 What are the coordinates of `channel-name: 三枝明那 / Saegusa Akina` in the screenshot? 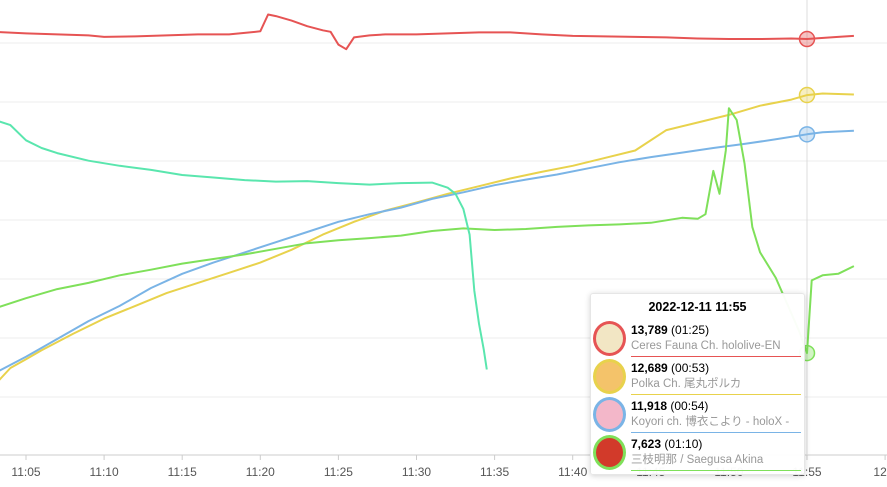 It's located at (697, 460).